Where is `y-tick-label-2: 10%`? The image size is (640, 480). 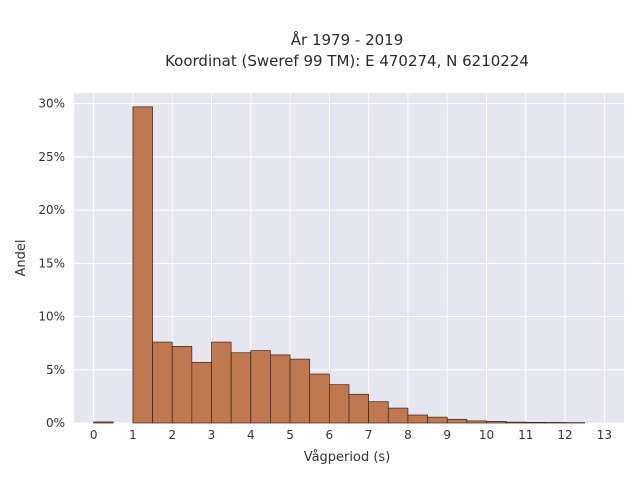
y-tick-label-2: 10% is located at coordinates (51, 317).